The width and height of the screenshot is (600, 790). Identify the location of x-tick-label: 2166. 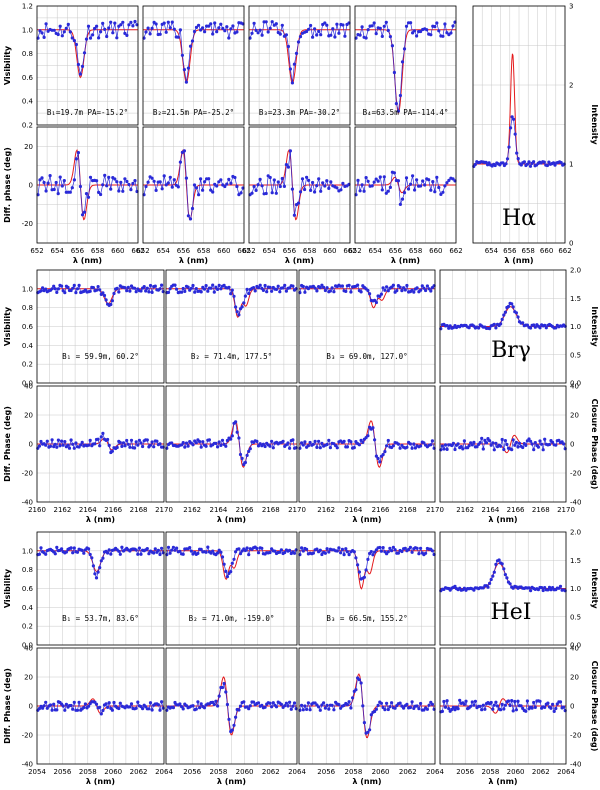
(245, 510).